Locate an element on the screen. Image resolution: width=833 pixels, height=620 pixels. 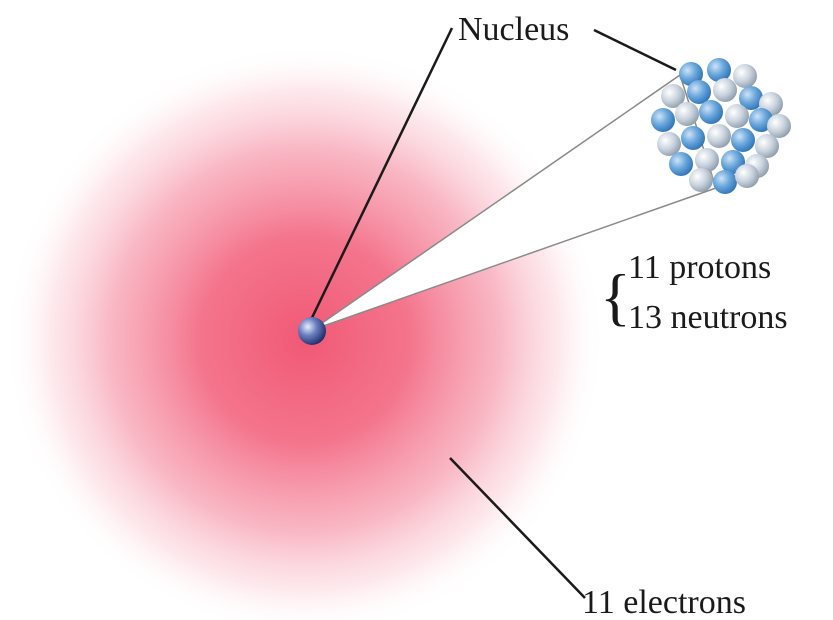
nucleus-label: Nucleus is located at coordinates (513, 29).